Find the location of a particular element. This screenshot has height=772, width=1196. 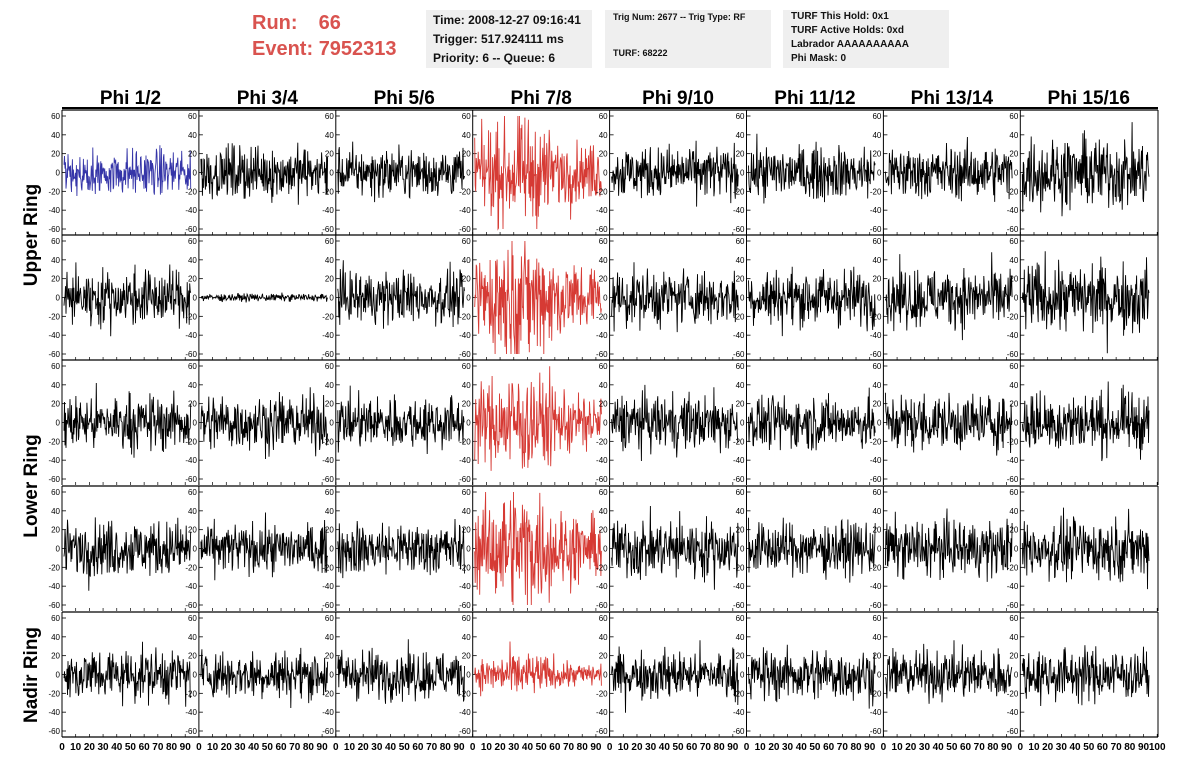

x-tick-label: 40 is located at coordinates (391, 747).